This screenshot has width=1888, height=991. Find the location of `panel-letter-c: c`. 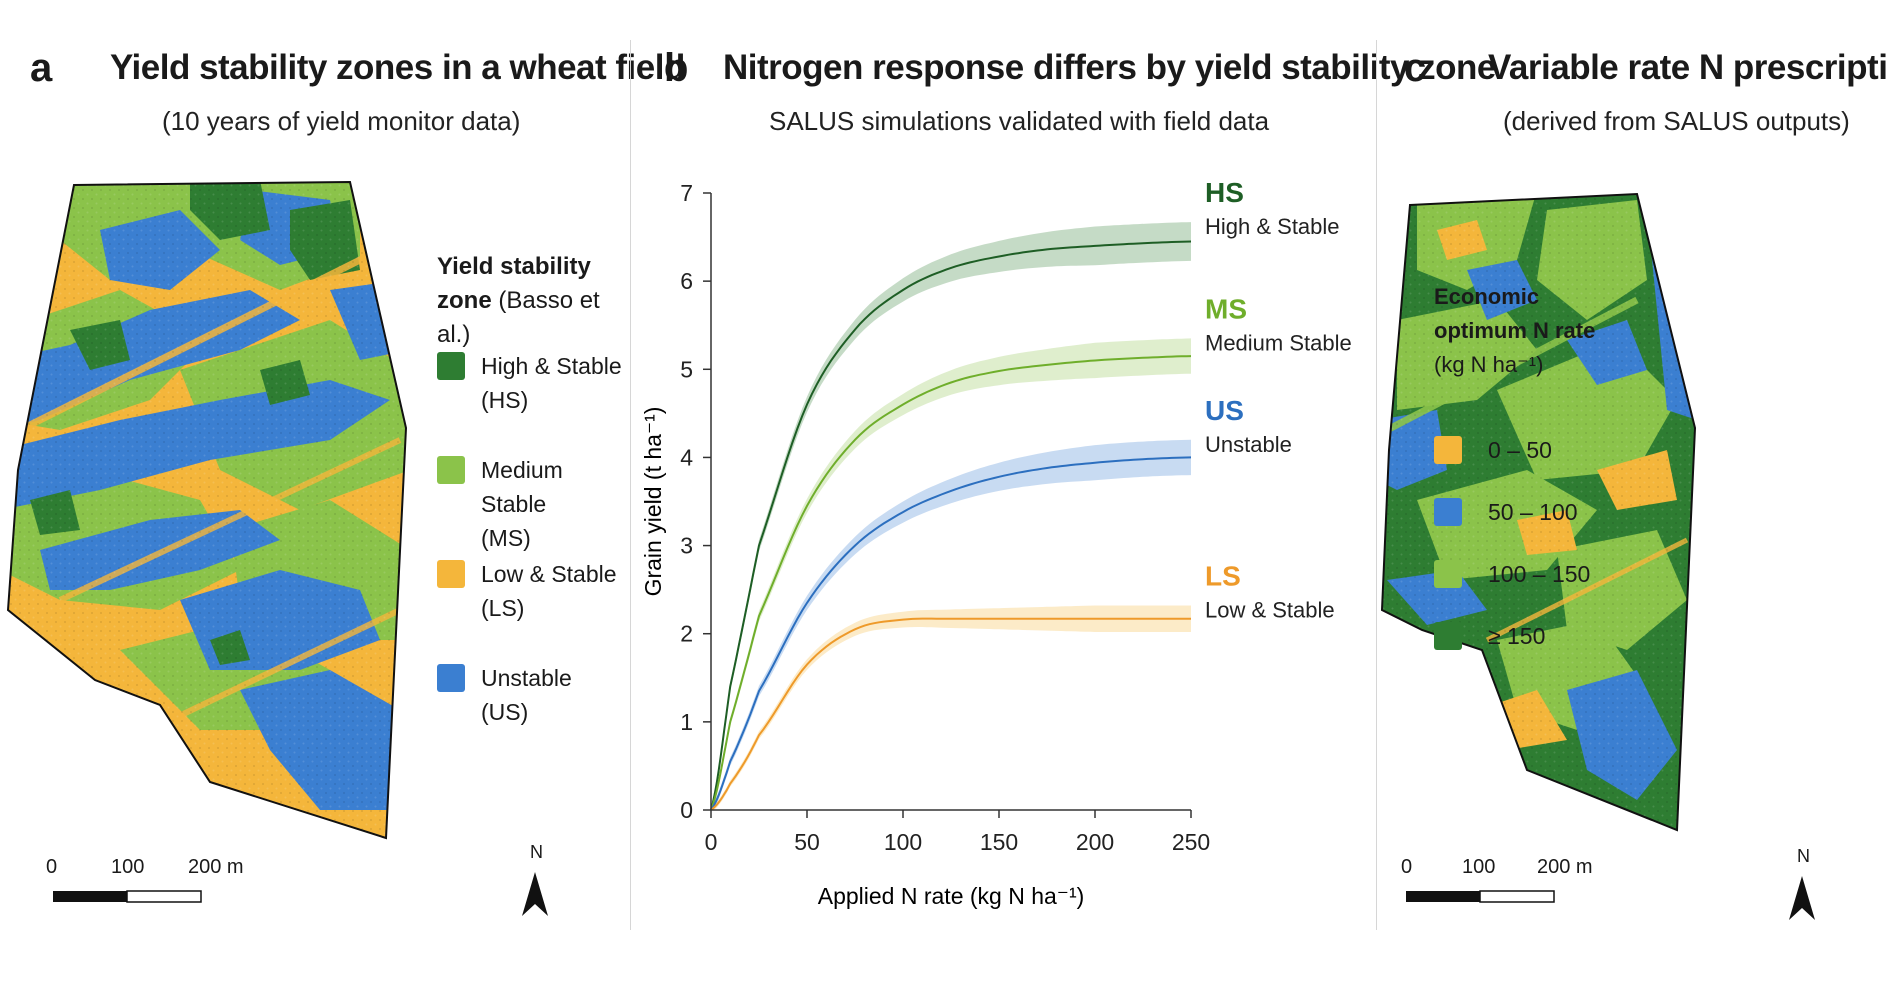

panel-letter-c: c is located at coordinates (1415, 68).